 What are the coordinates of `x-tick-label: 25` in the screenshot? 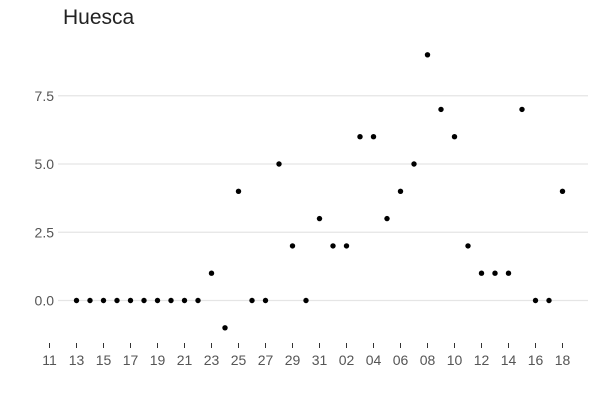 It's located at (239, 360).